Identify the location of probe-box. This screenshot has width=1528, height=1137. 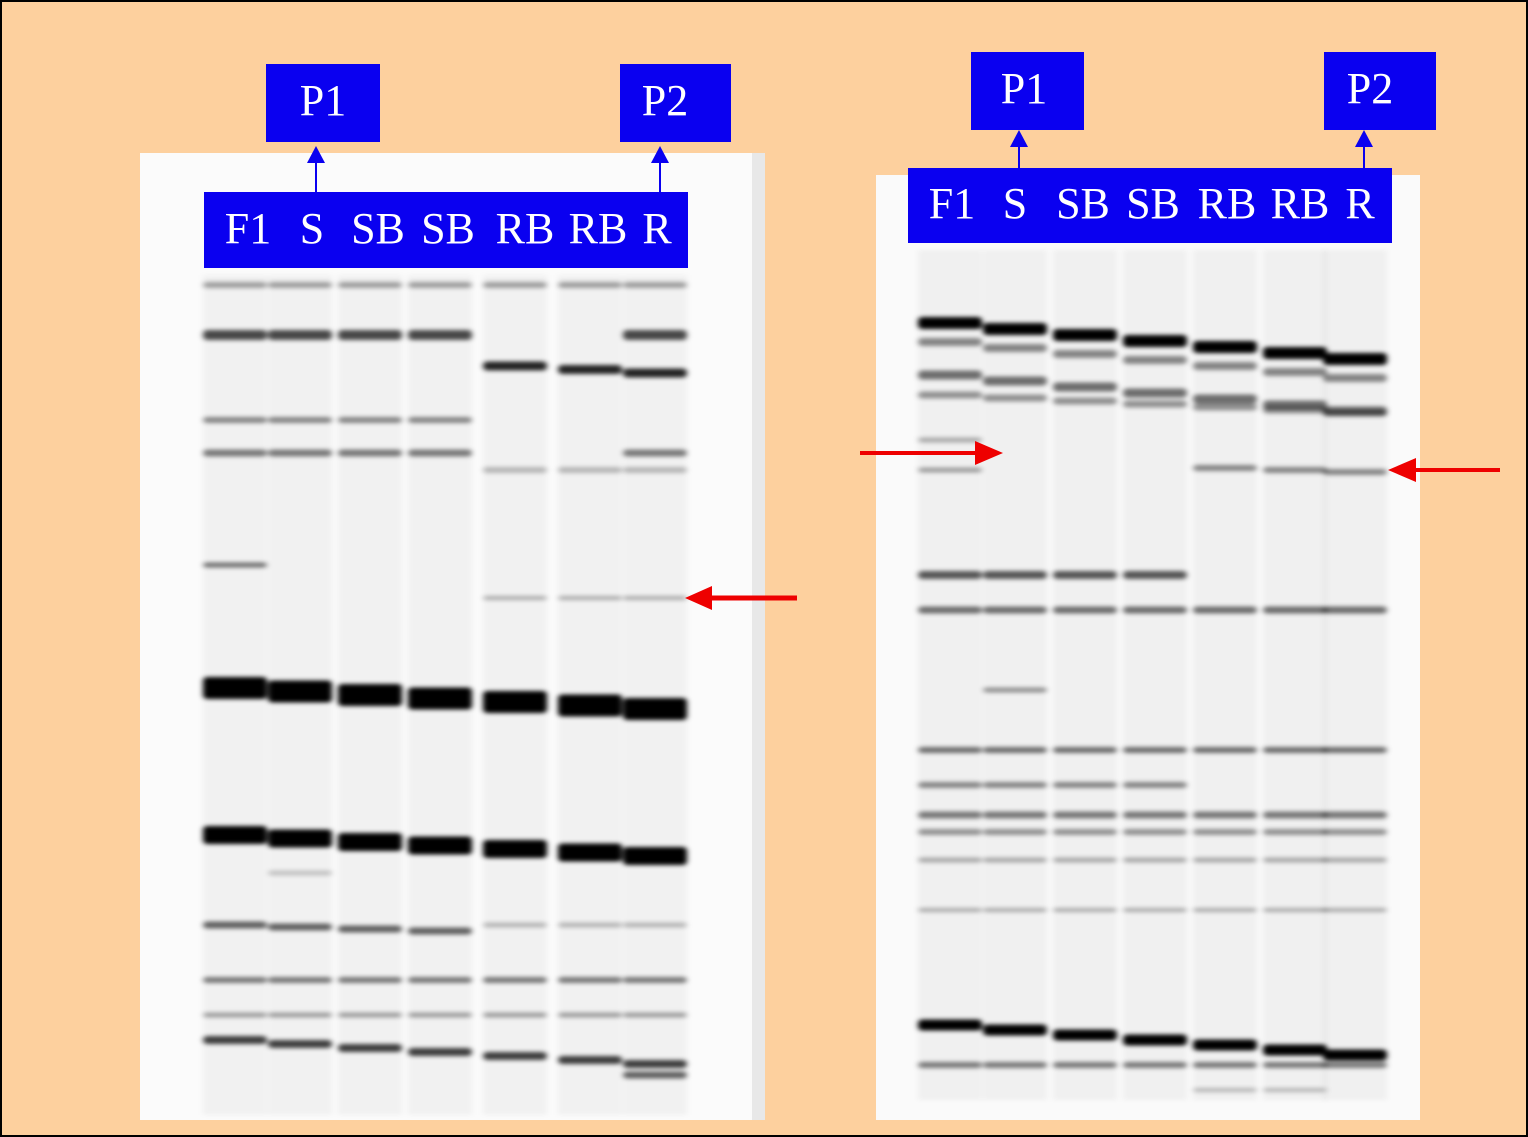
(323, 103).